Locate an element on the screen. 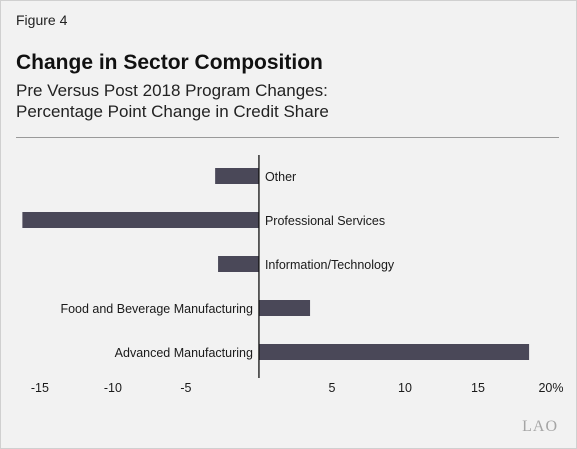 Image resolution: width=577 pixels, height=449 pixels. subtitle-line-2: Percentage Point Change in Credit Share is located at coordinates (172, 111).